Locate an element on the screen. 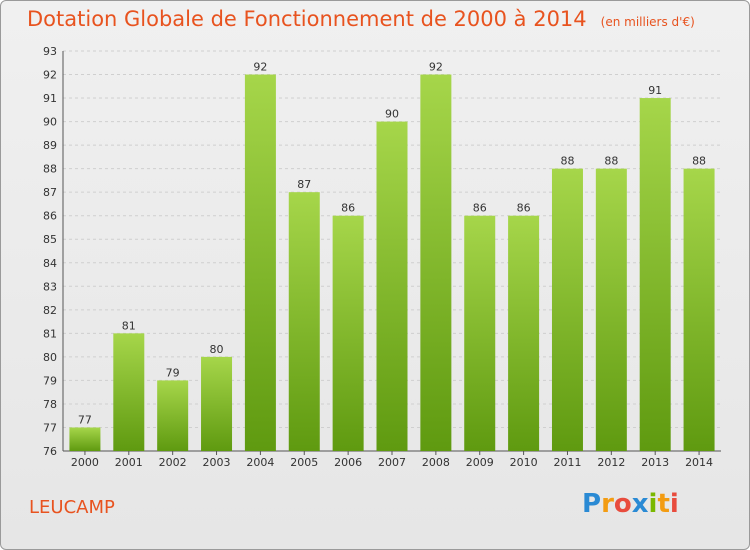  proxiti-logo: Proxiti is located at coordinates (630, 504).